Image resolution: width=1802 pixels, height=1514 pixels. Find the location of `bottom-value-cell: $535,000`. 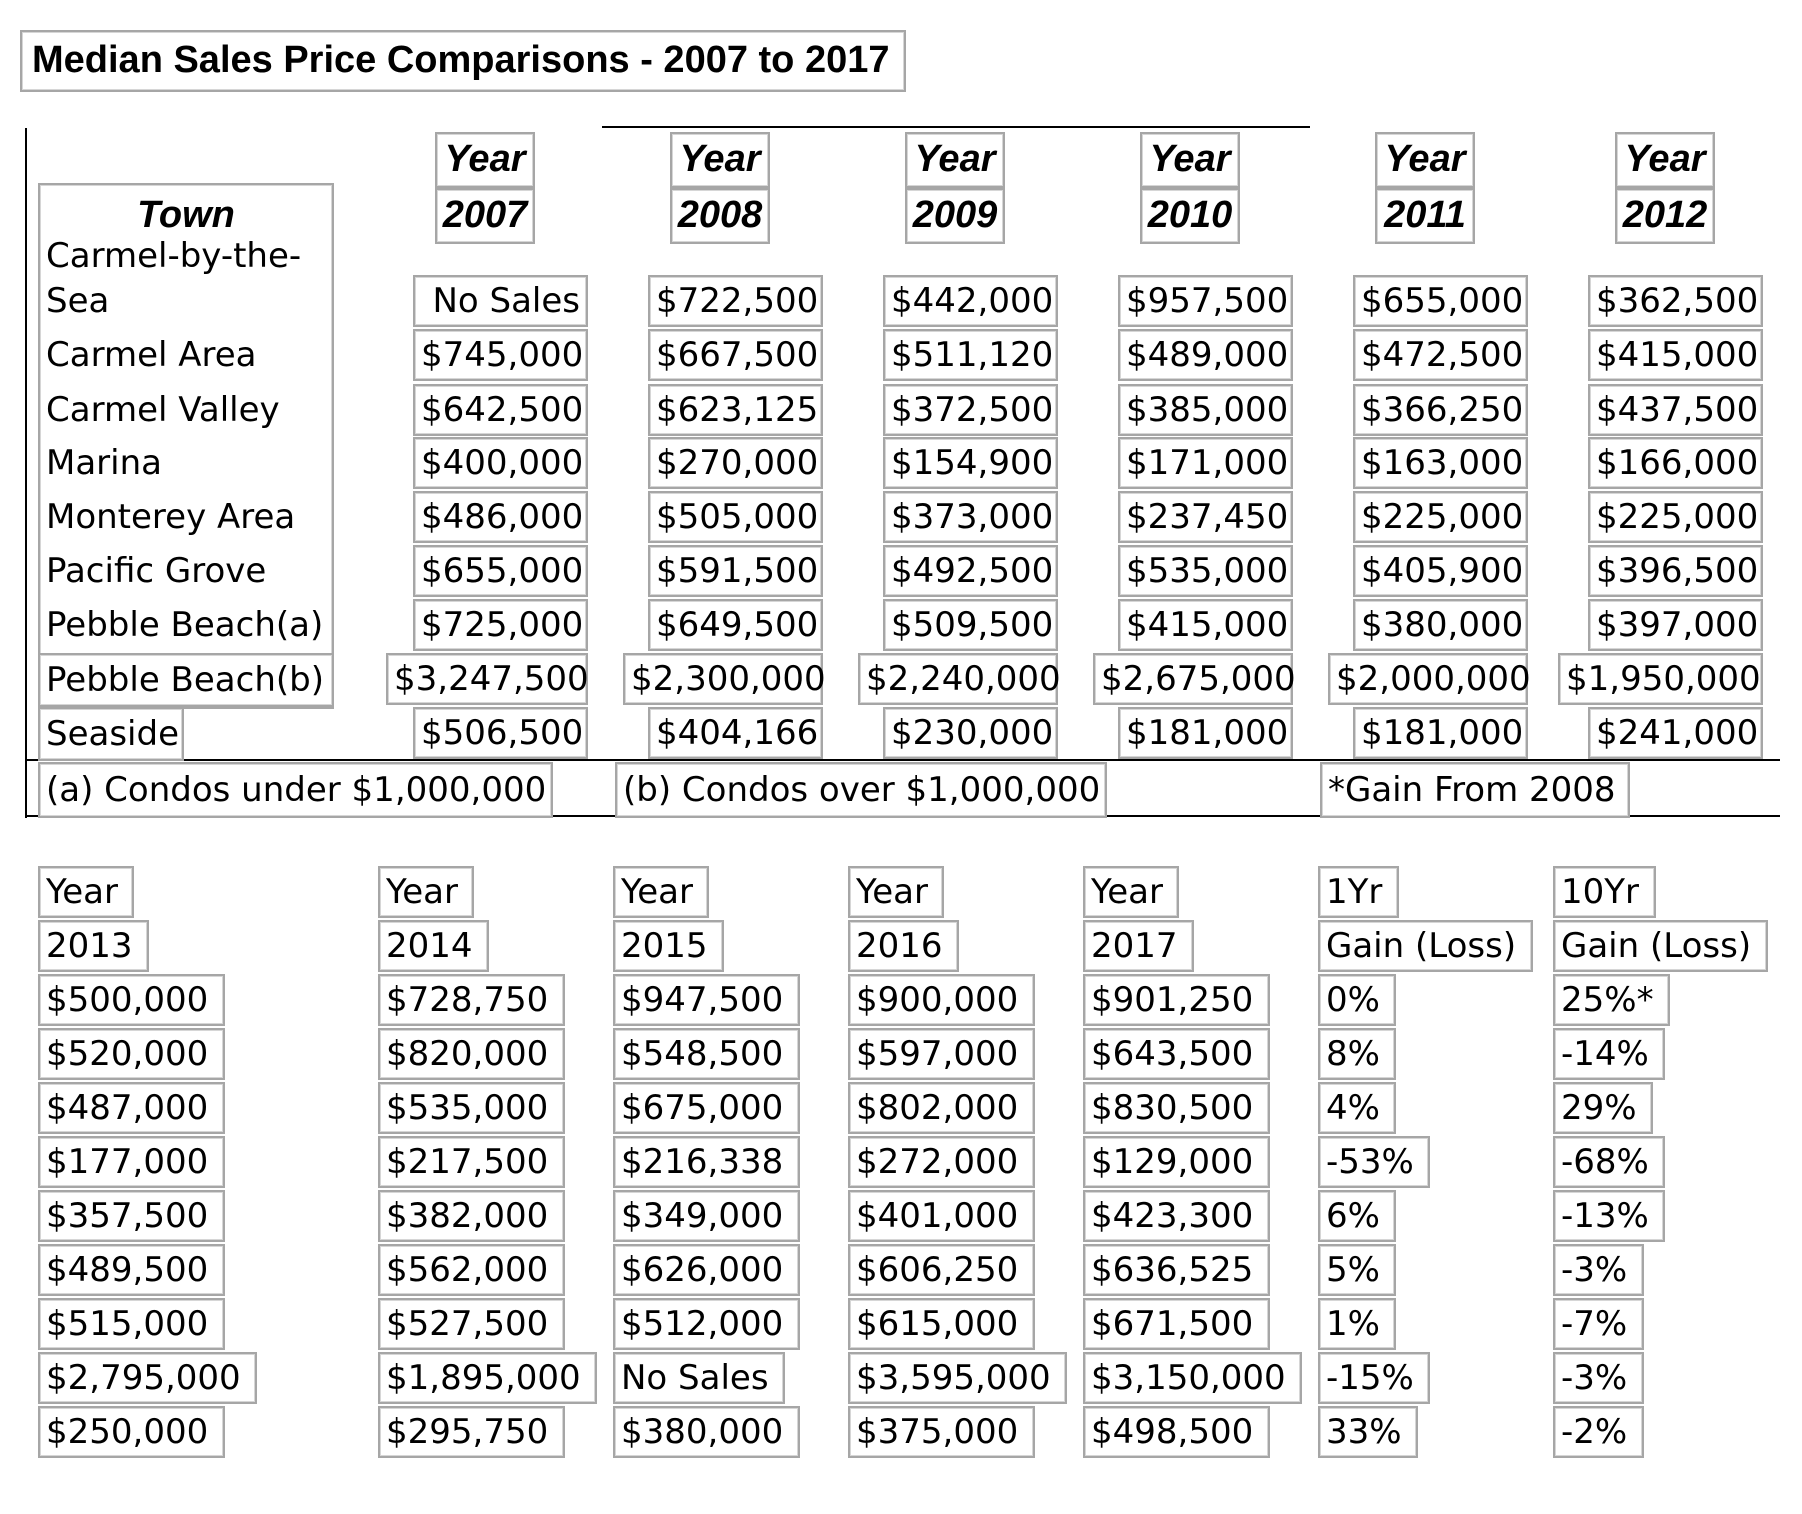

bottom-value-cell: $535,000 is located at coordinates (471, 1108).